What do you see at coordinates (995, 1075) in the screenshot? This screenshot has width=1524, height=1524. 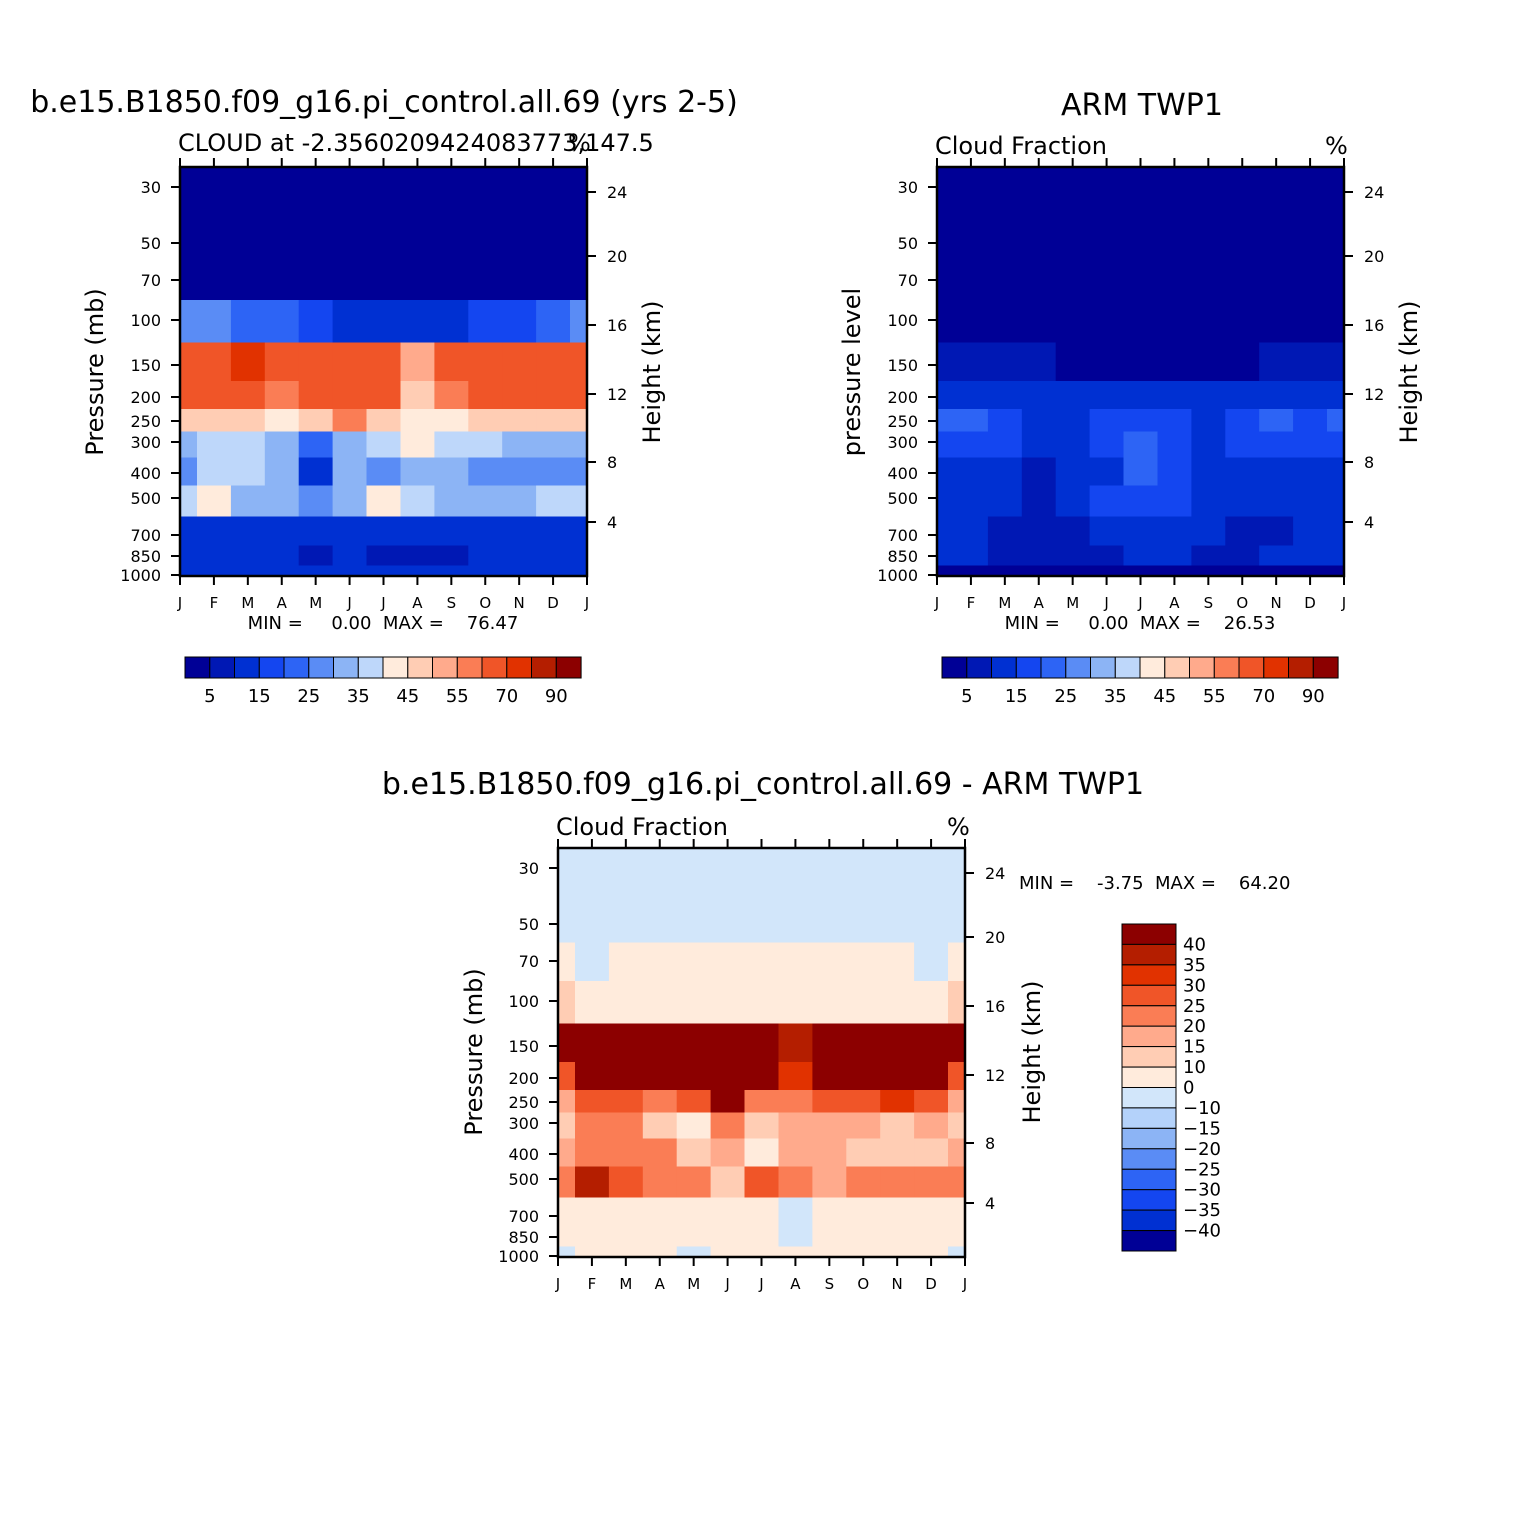 I see `height-tick-label: 12` at bounding box center [995, 1075].